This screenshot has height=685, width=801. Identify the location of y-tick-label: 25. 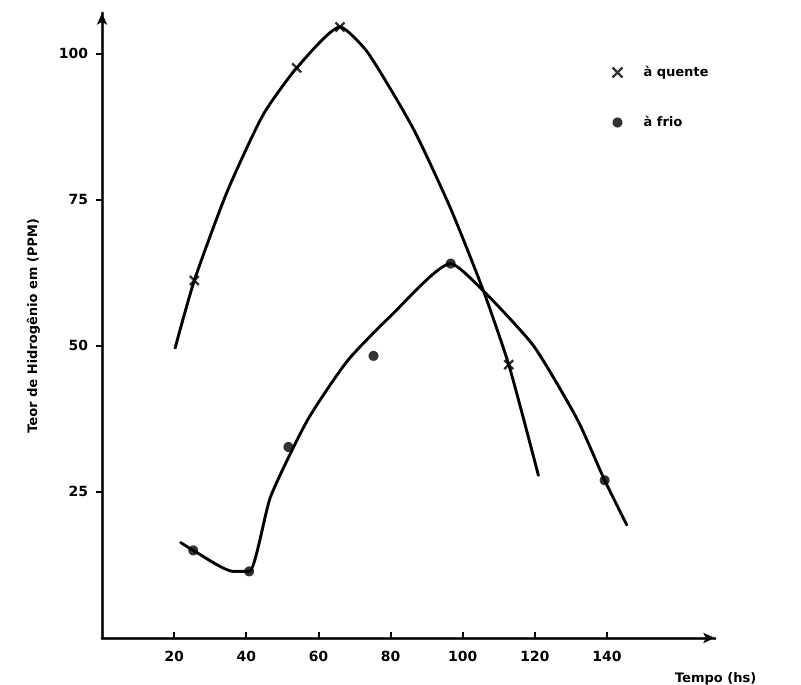
(78, 492).